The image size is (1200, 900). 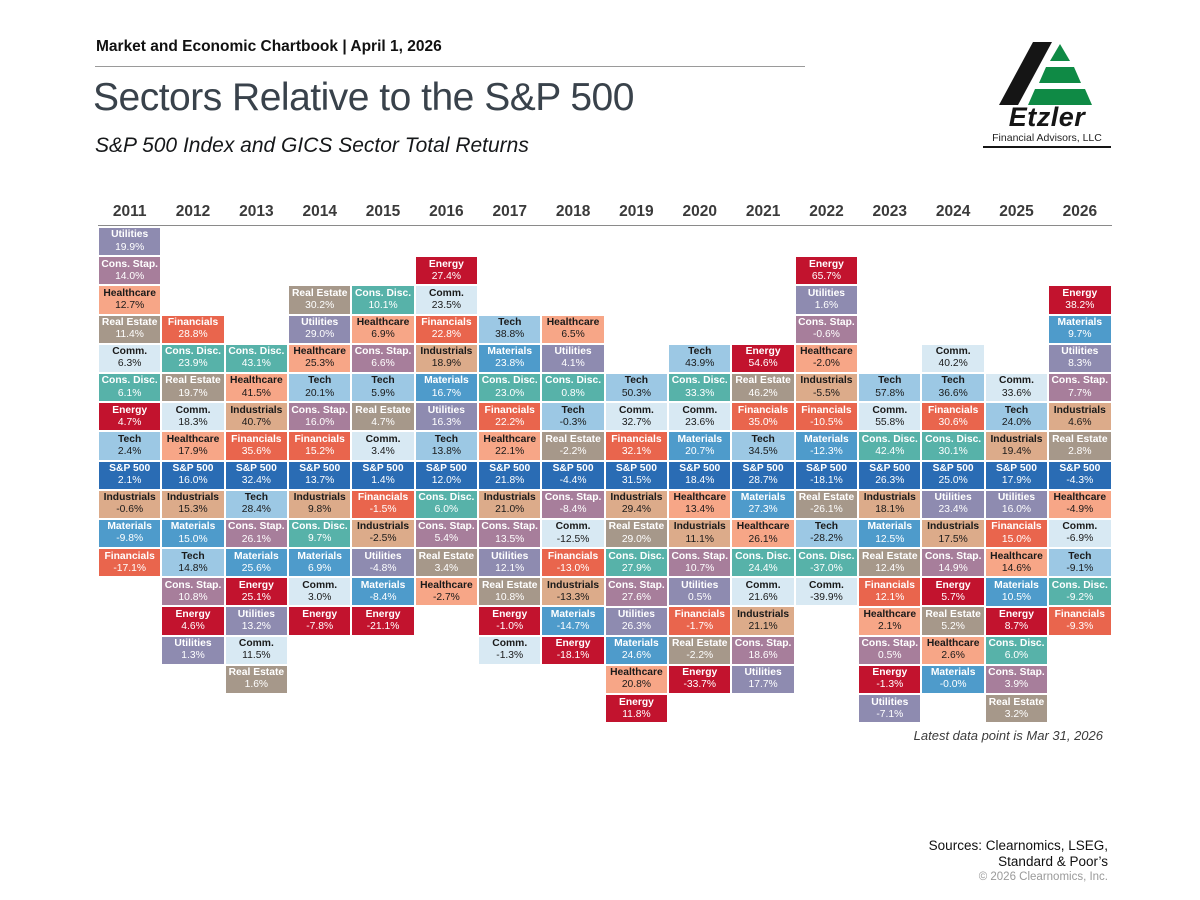 I want to click on sector-tile-value: 16.3%, so click(x=446, y=422).